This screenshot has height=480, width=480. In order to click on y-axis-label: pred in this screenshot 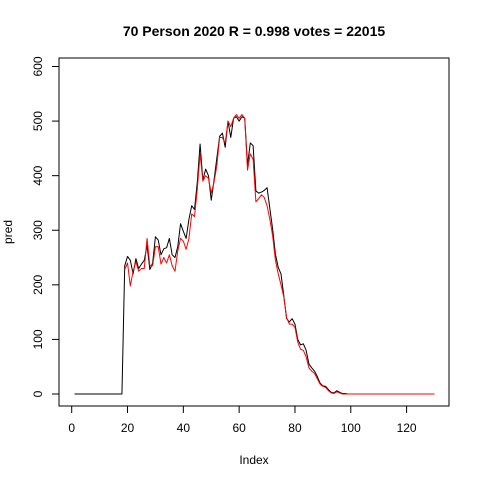, I will do `click(8, 232)`.